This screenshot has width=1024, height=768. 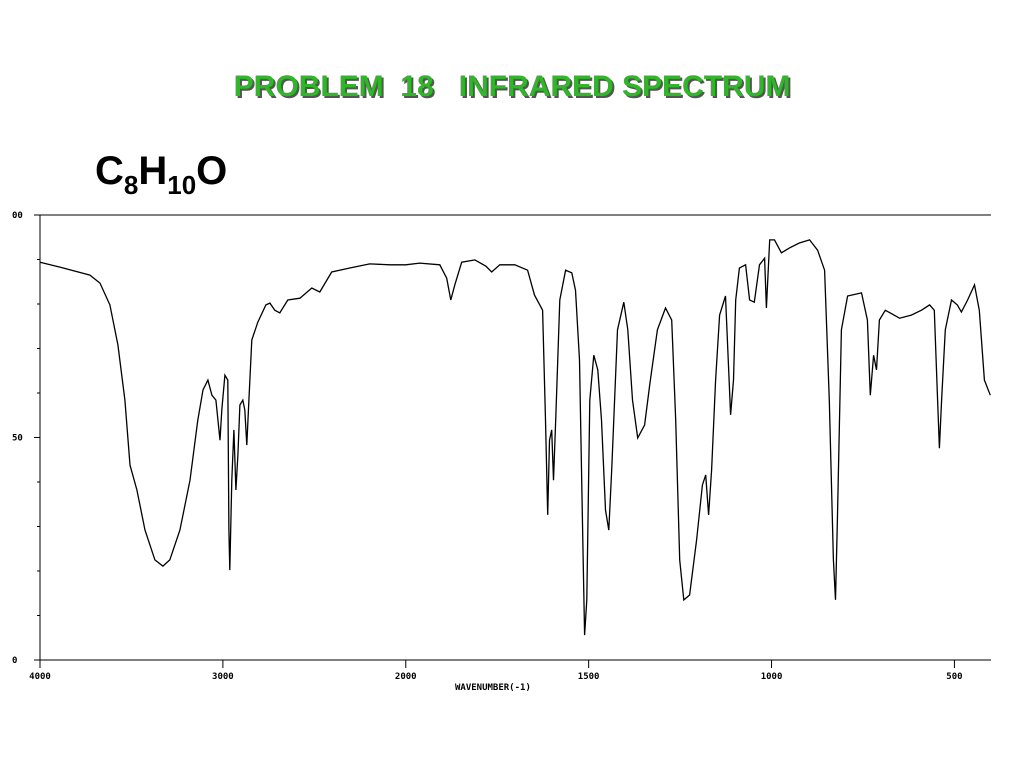 What do you see at coordinates (954, 677) in the screenshot?
I see `x-tick-label: 500` at bounding box center [954, 677].